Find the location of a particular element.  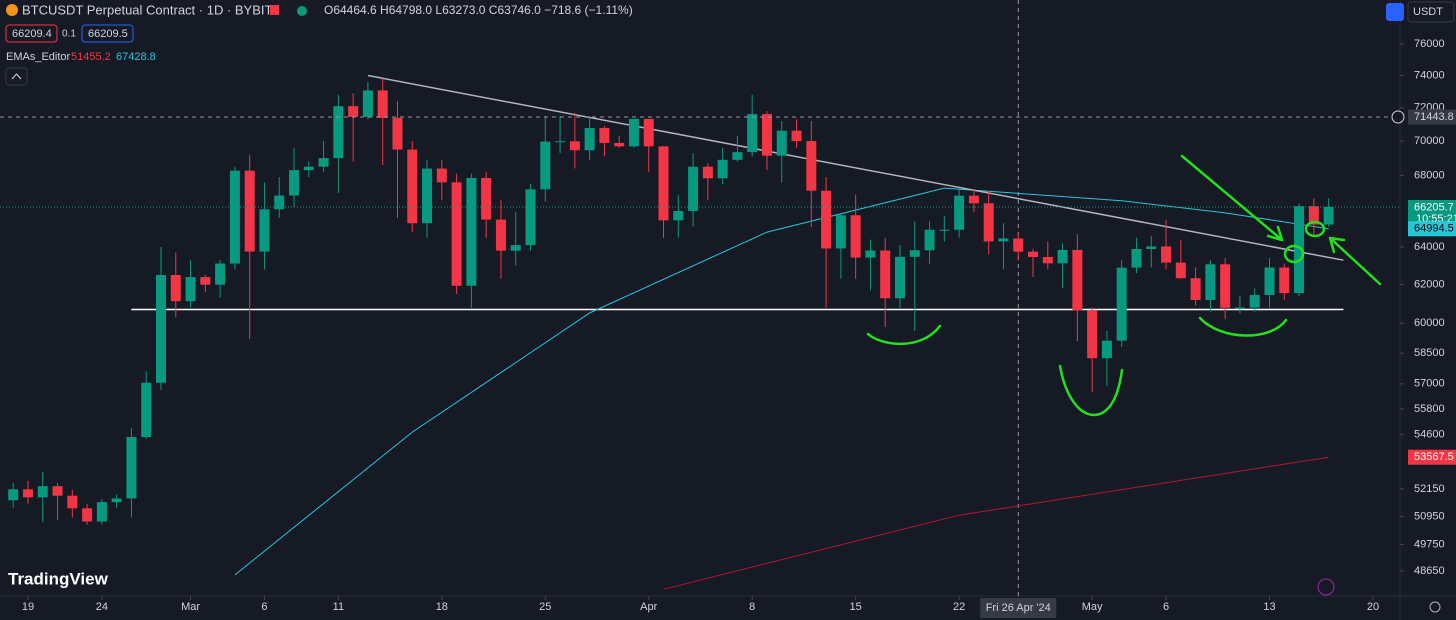

price-tag-label: 53567.5 is located at coordinates (1434, 457).